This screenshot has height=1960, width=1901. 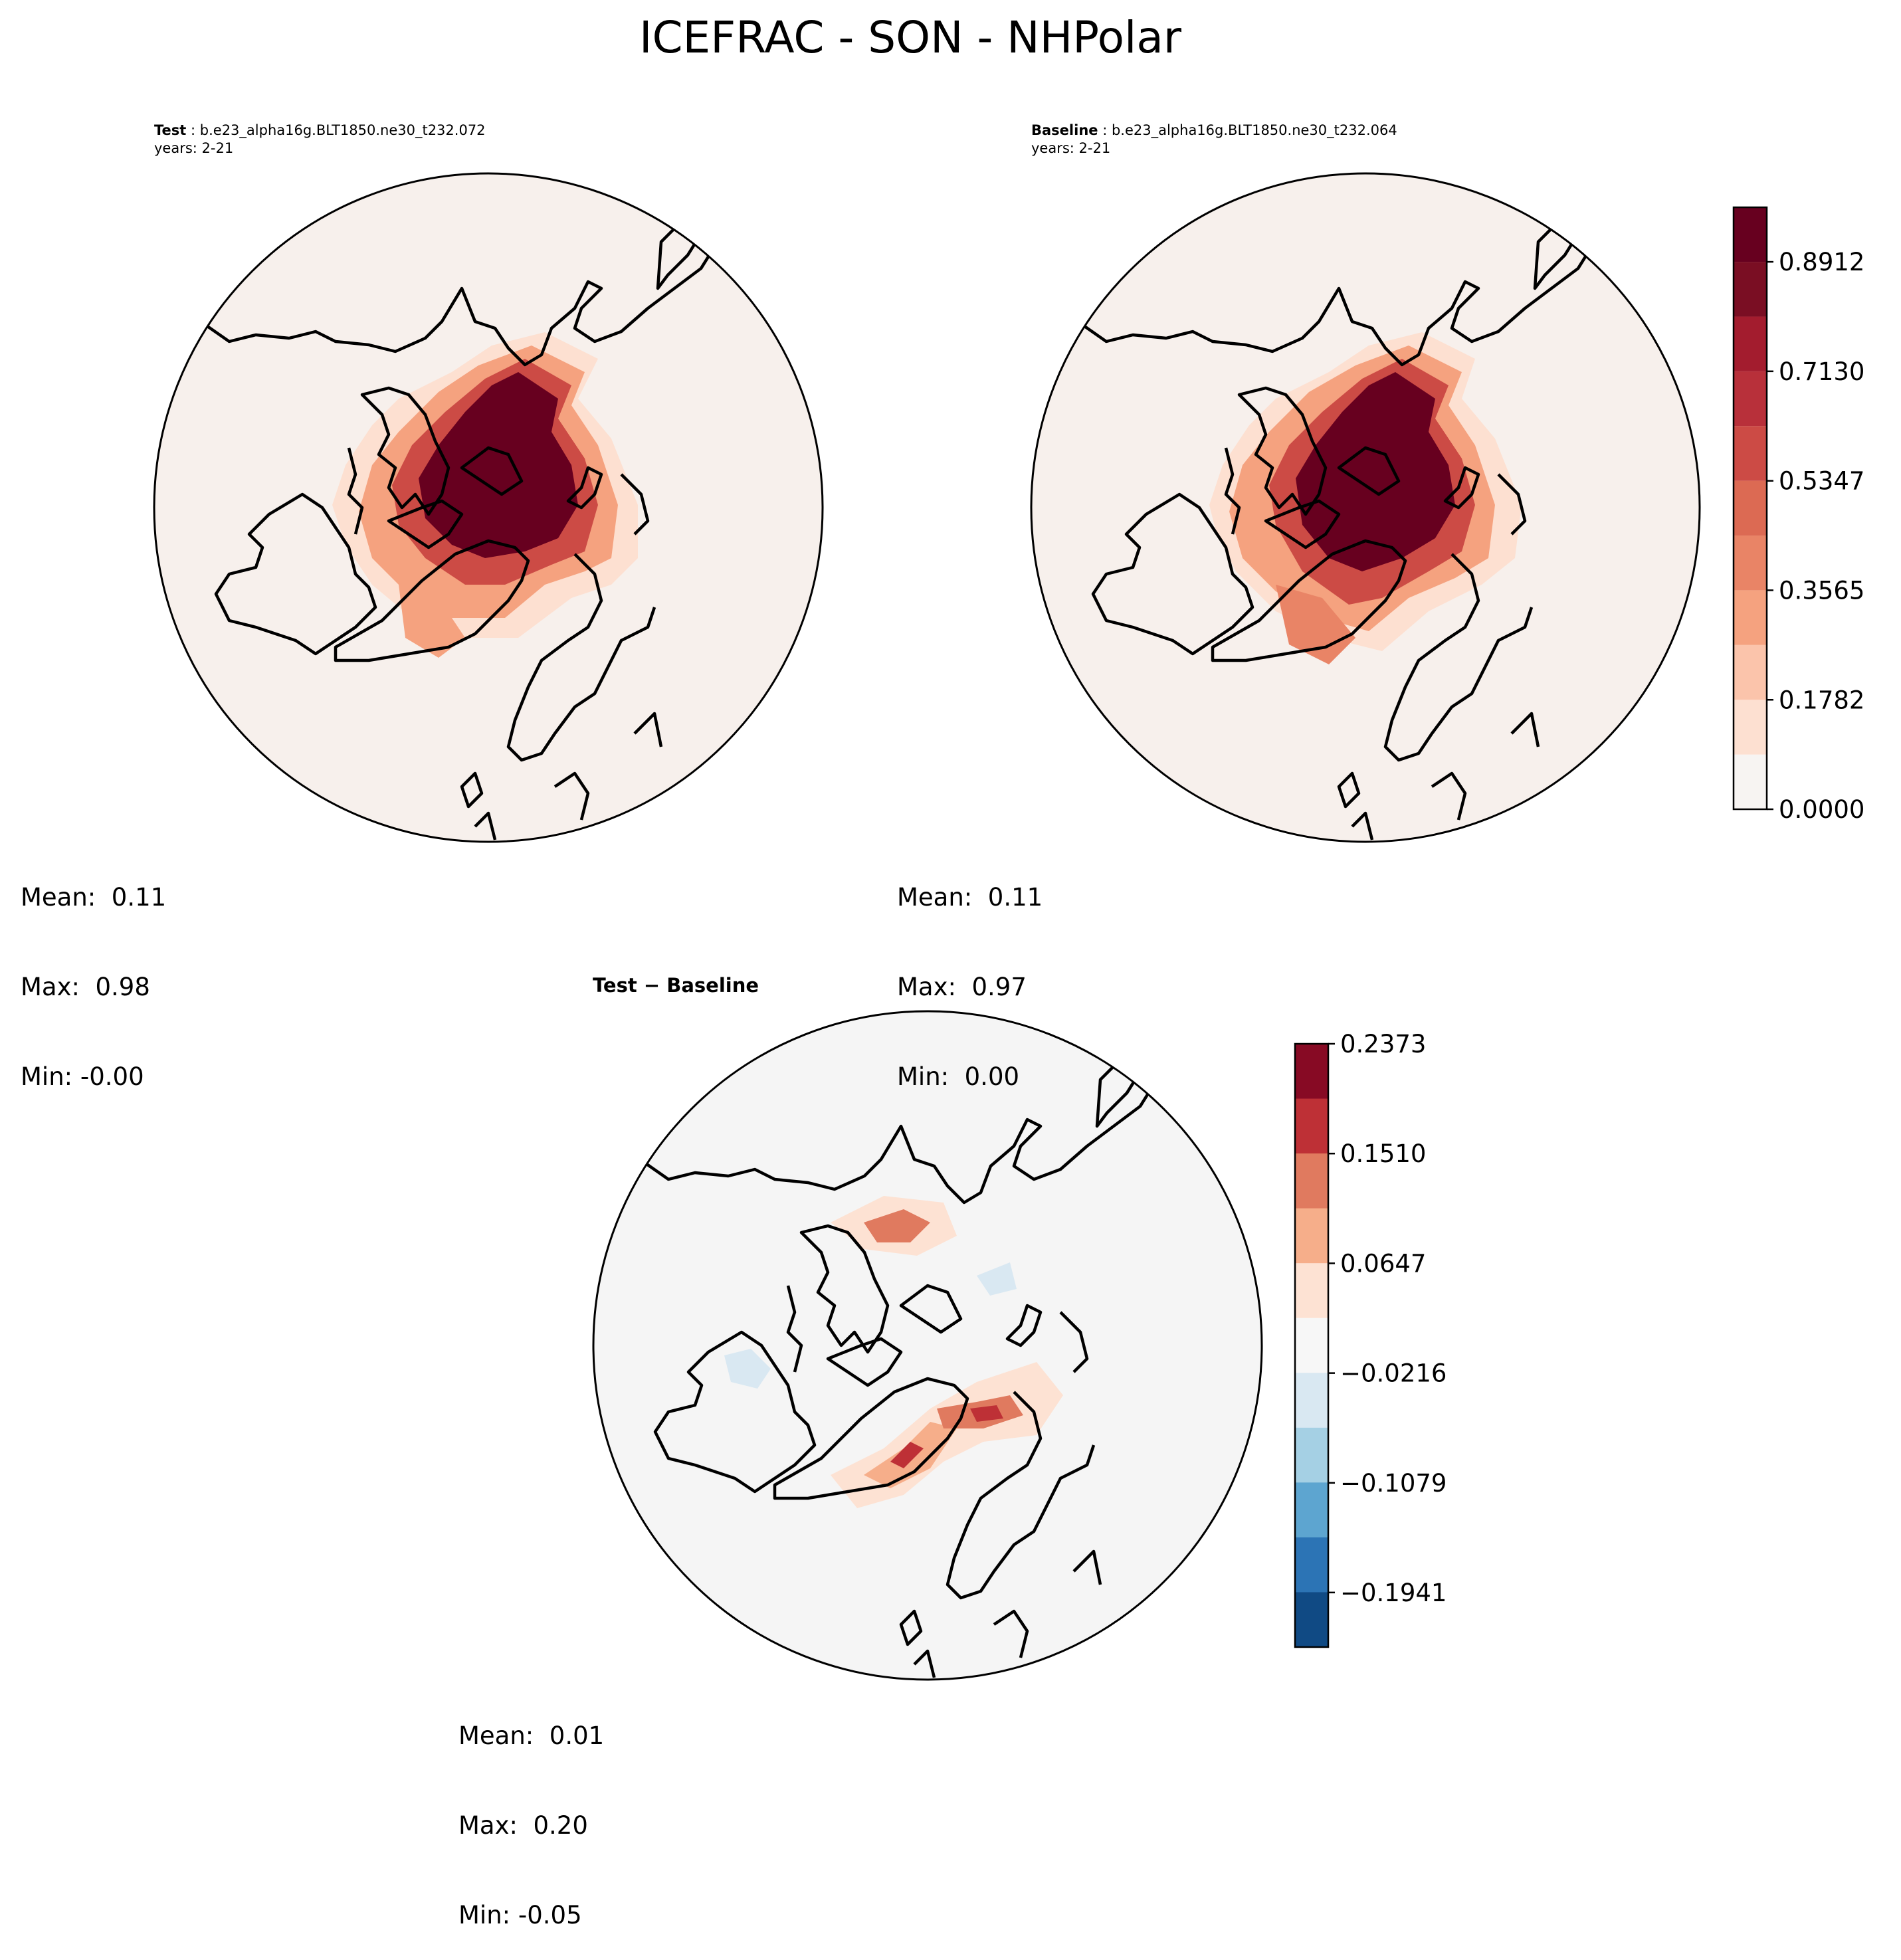 I want to click on test-min: Min: -0.00, so click(x=82, y=1076).